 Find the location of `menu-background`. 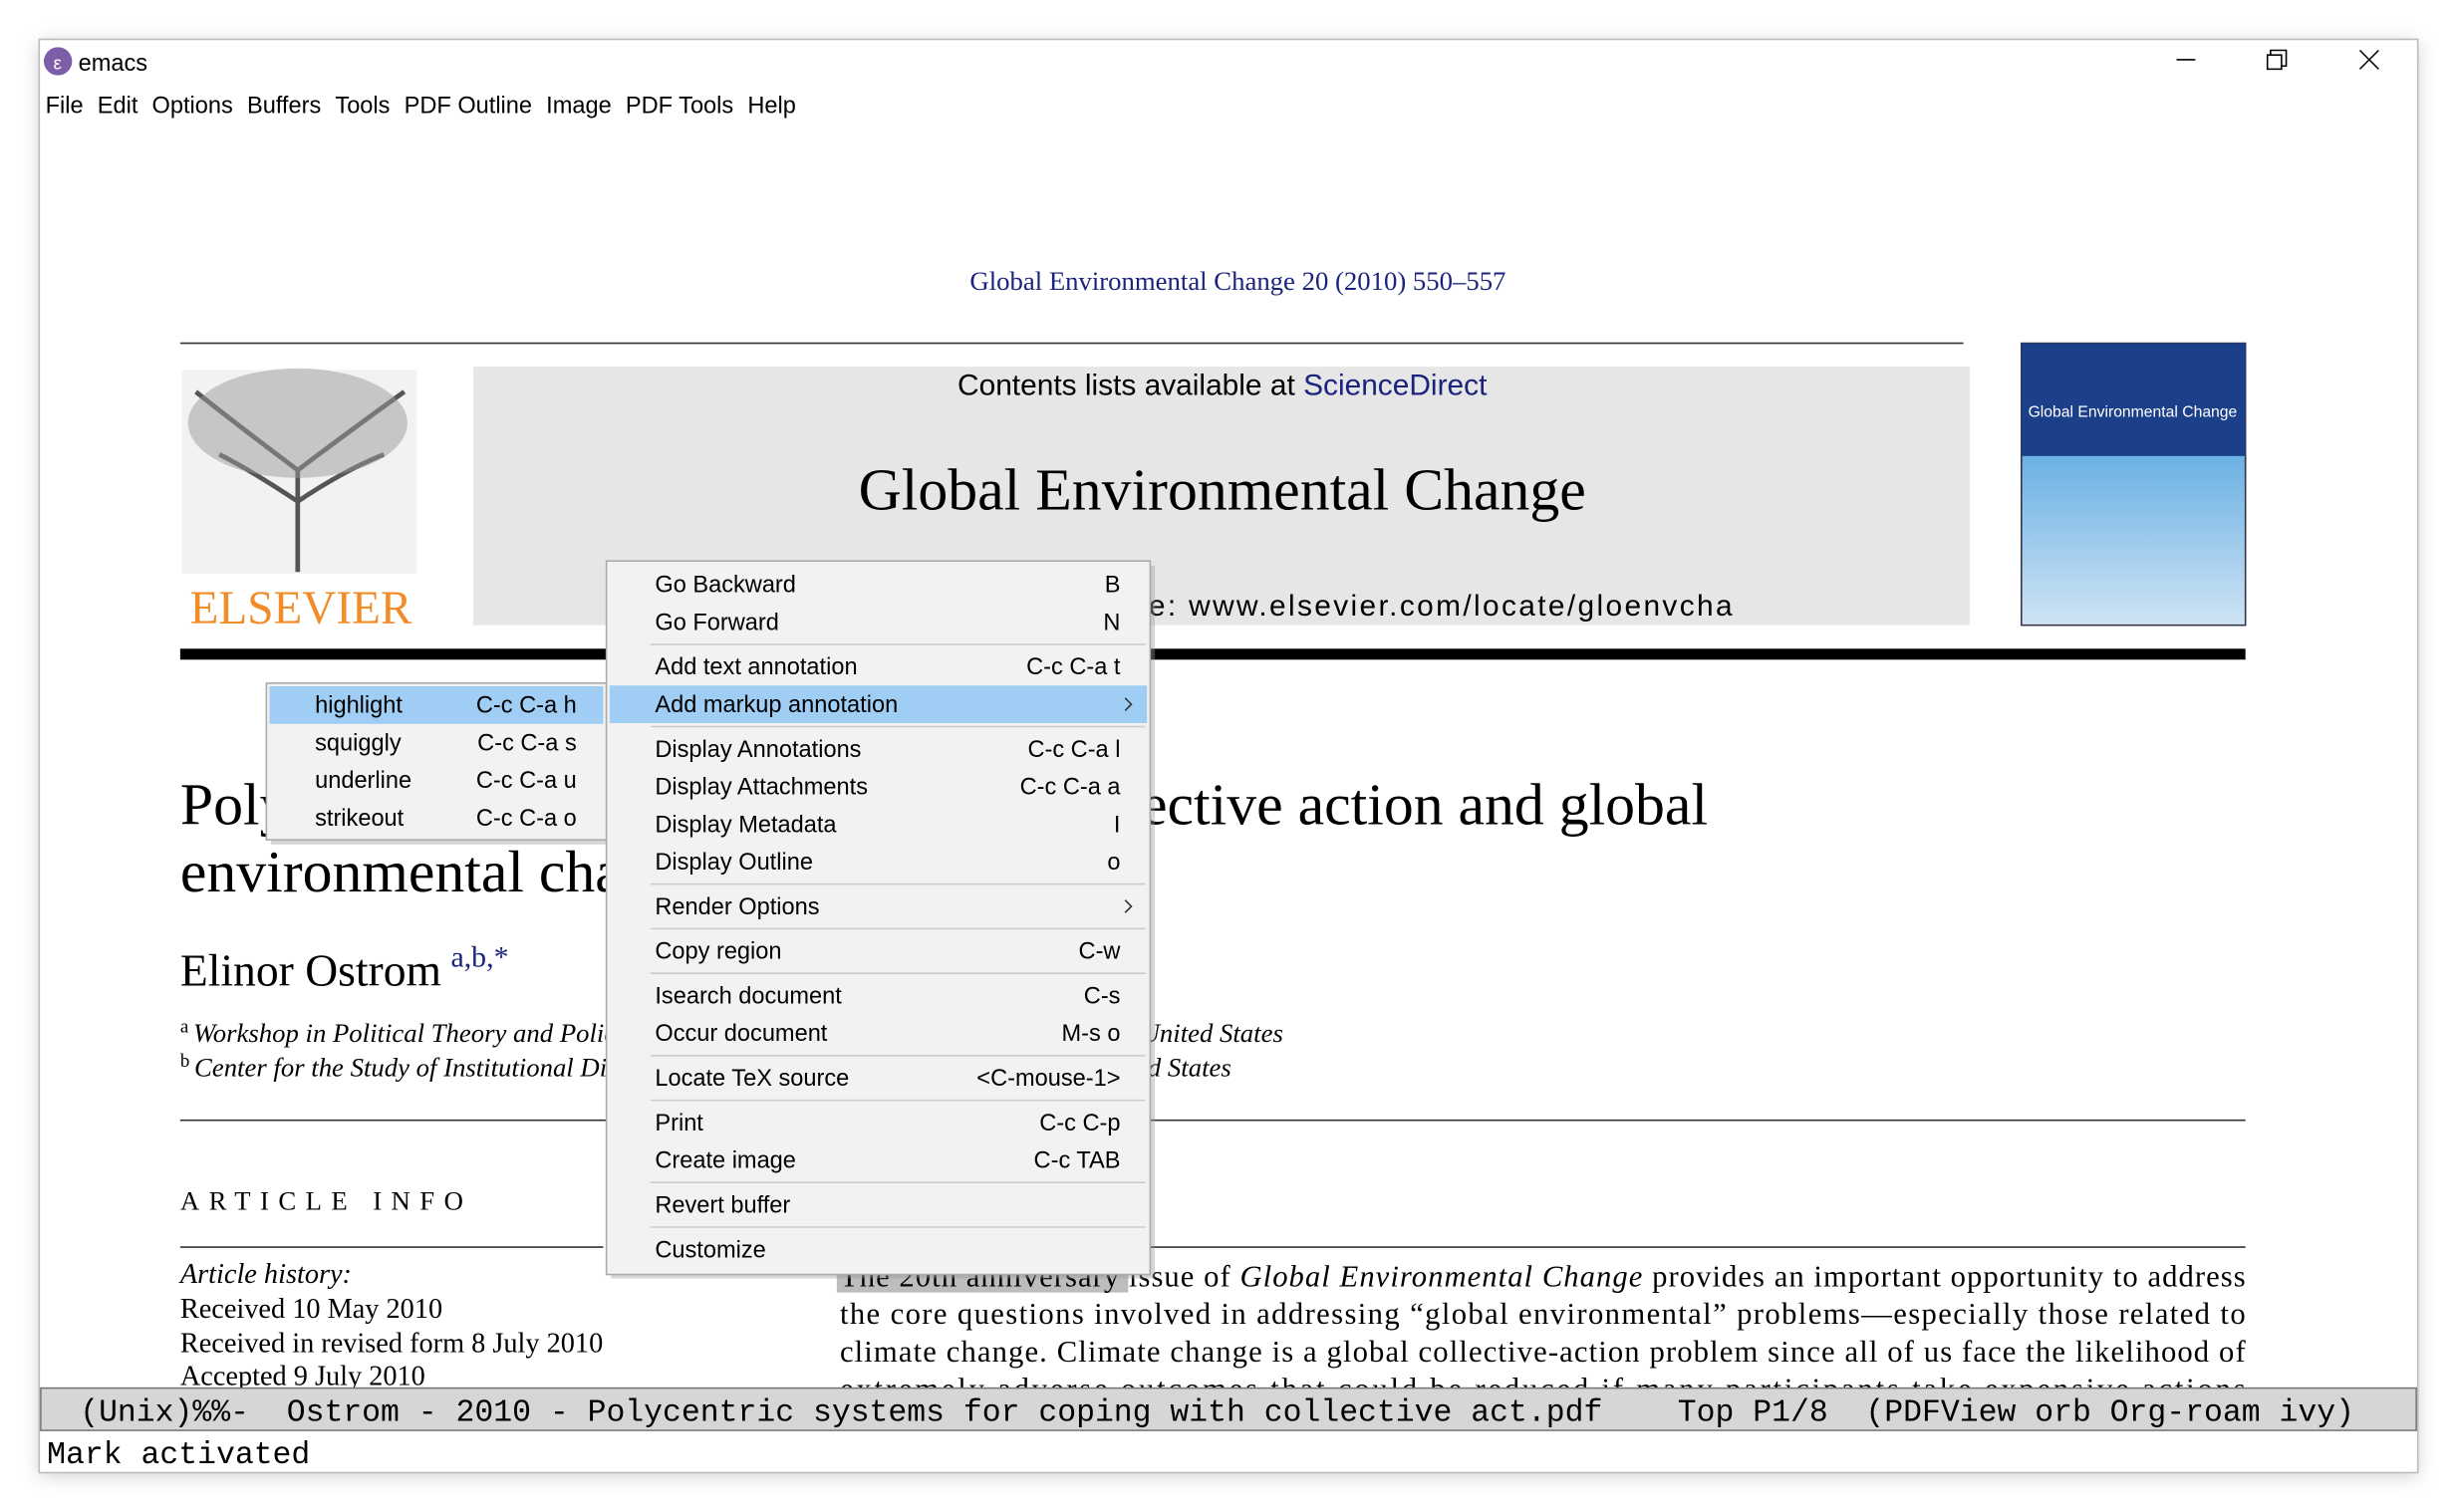

menu-background is located at coordinates (878, 918).